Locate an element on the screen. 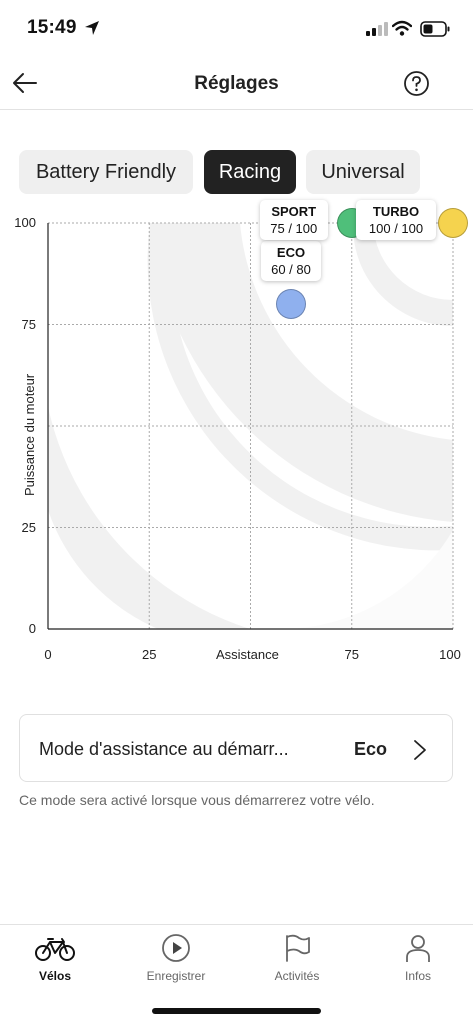  y-tick-label: 75 is located at coordinates (28, 324).